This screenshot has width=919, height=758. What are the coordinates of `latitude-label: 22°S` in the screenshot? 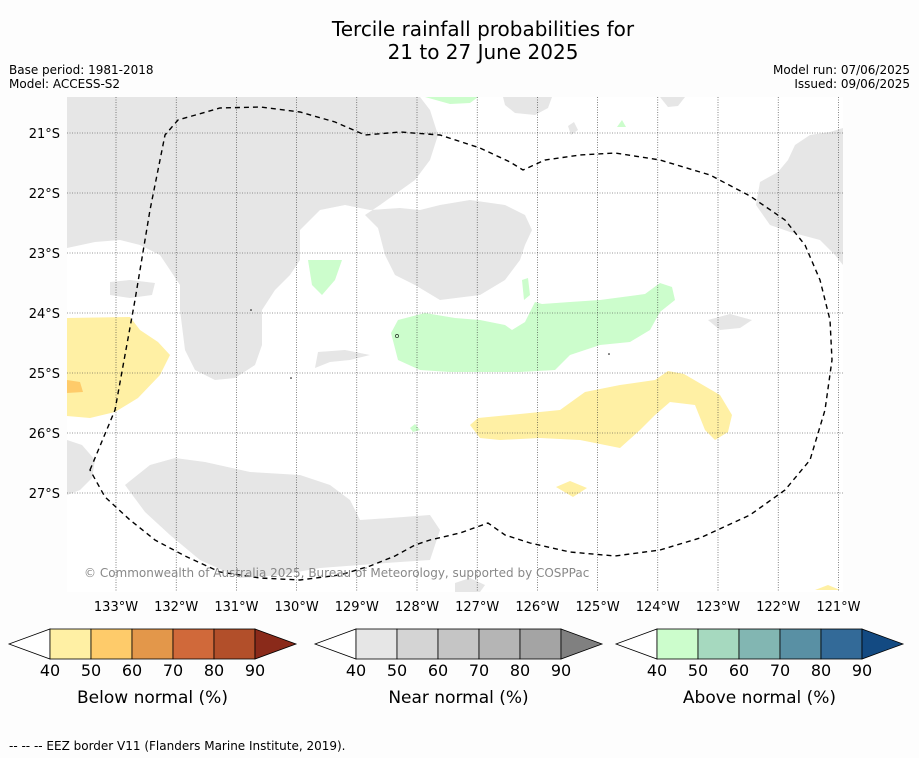 It's located at (44, 194).